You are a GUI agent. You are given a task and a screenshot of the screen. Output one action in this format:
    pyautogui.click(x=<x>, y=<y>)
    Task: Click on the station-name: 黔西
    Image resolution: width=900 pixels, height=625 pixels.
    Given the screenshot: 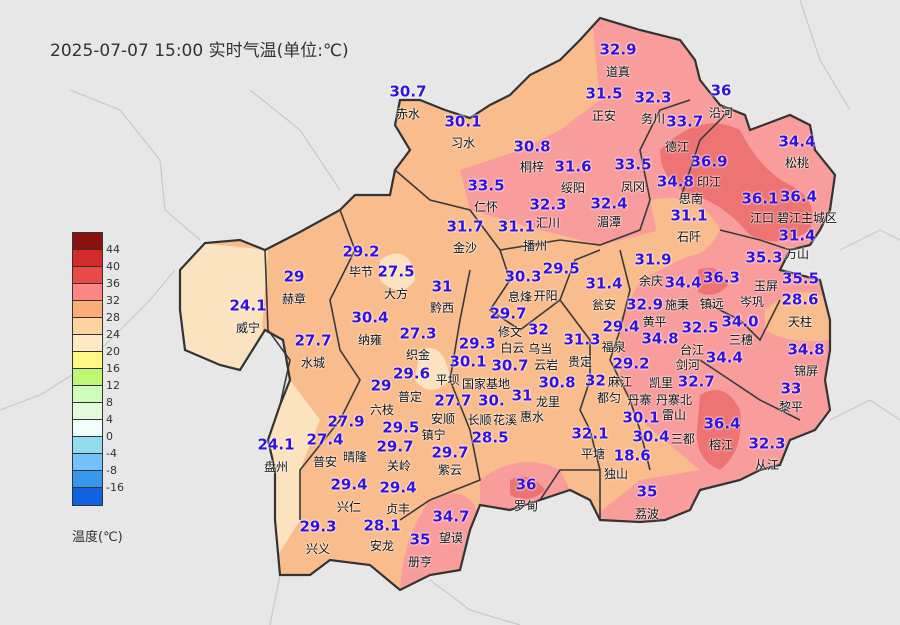 What is the action you would take?
    pyautogui.click(x=442, y=308)
    